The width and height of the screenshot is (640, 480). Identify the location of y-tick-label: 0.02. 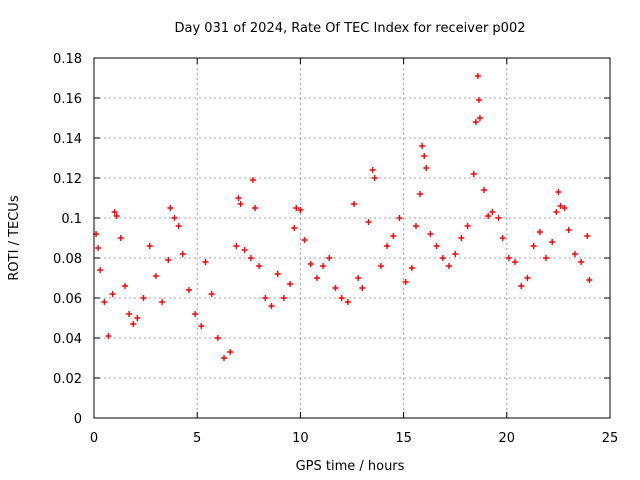
(67, 379).